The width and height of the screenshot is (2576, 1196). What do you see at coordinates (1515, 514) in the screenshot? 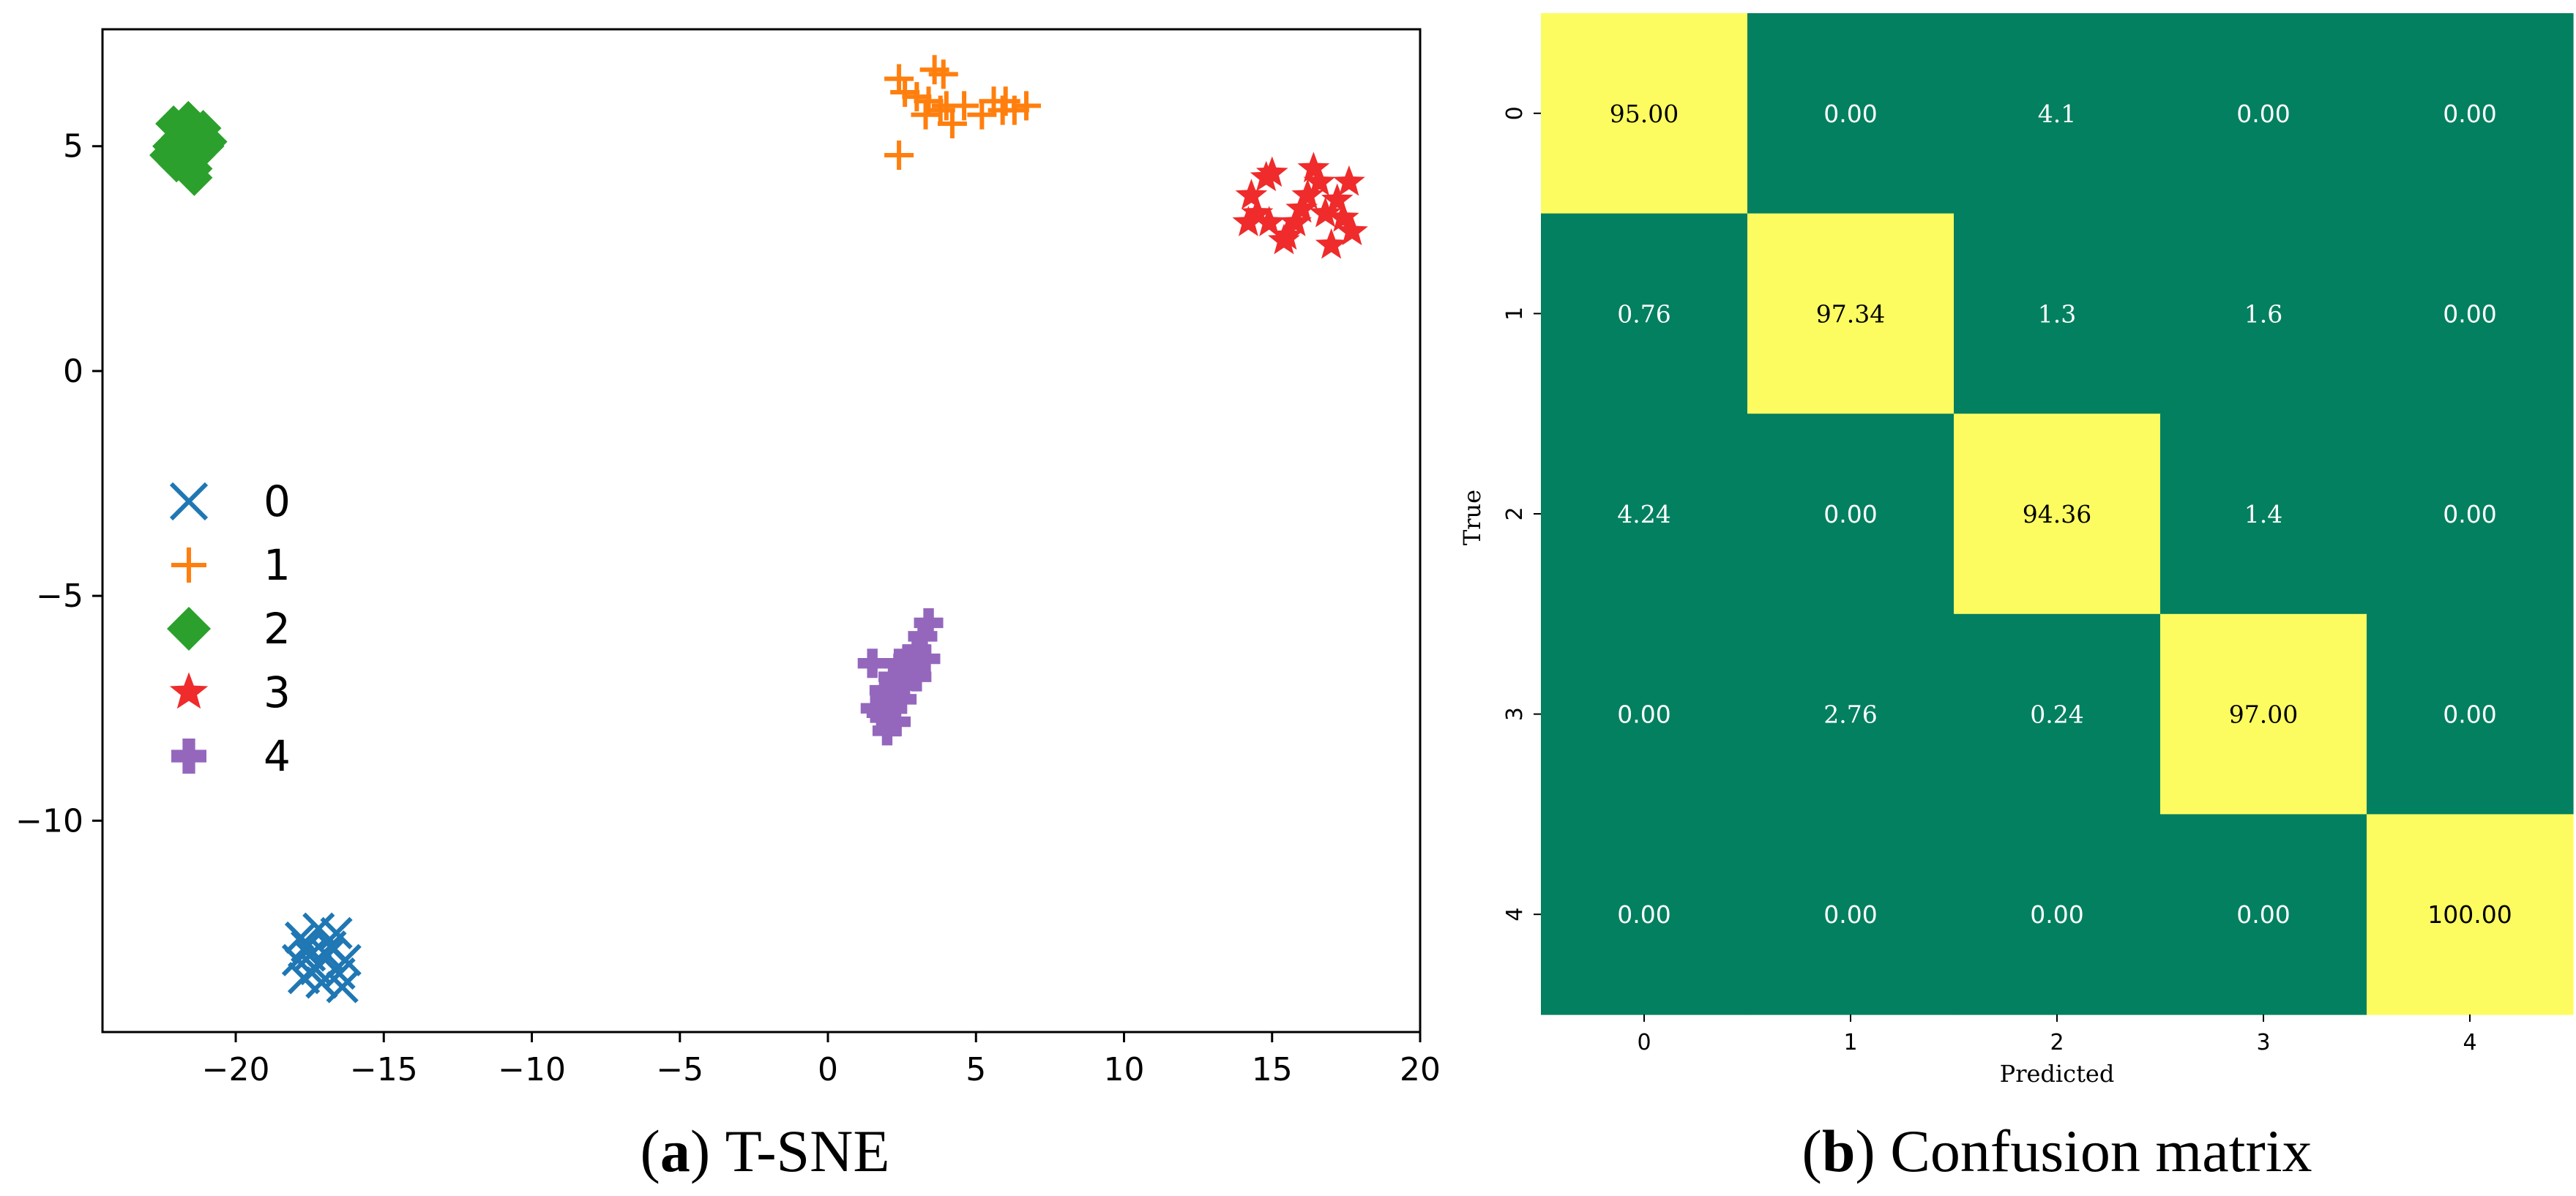
I see `cm-y-tick-label: 2` at bounding box center [1515, 514].